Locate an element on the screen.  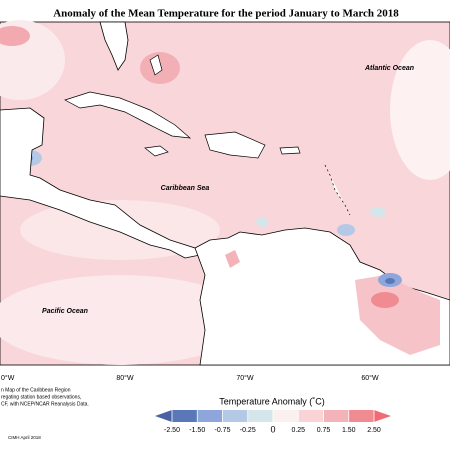
bahamas is located at coordinates (156, 65).